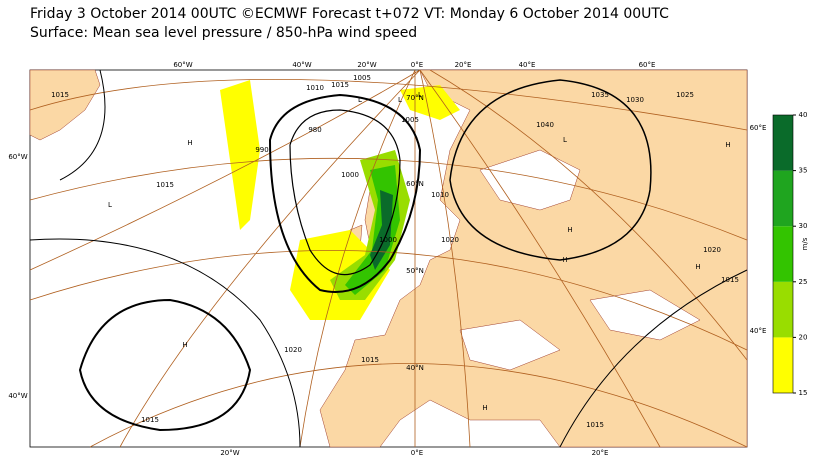 Image resolution: width=813 pixels, height=465 pixels. I want to click on colorbar-frame, so click(783, 254).